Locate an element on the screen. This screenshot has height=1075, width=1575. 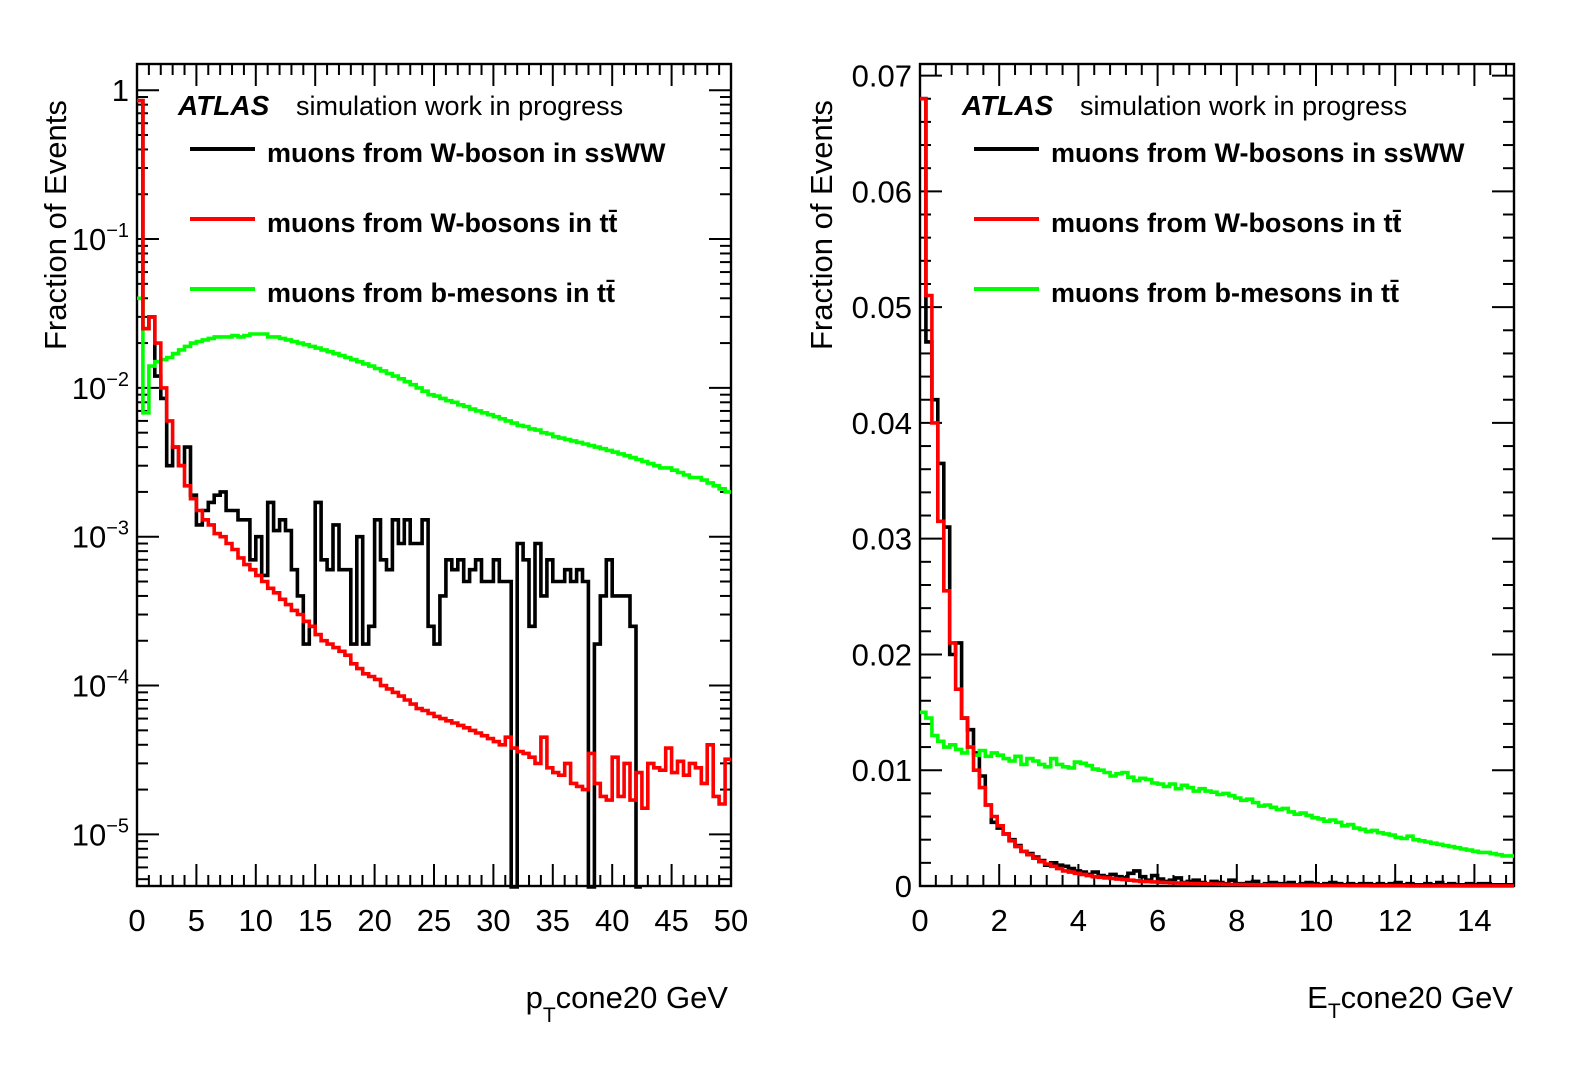
x-tick-label: 40 is located at coordinates (612, 920).